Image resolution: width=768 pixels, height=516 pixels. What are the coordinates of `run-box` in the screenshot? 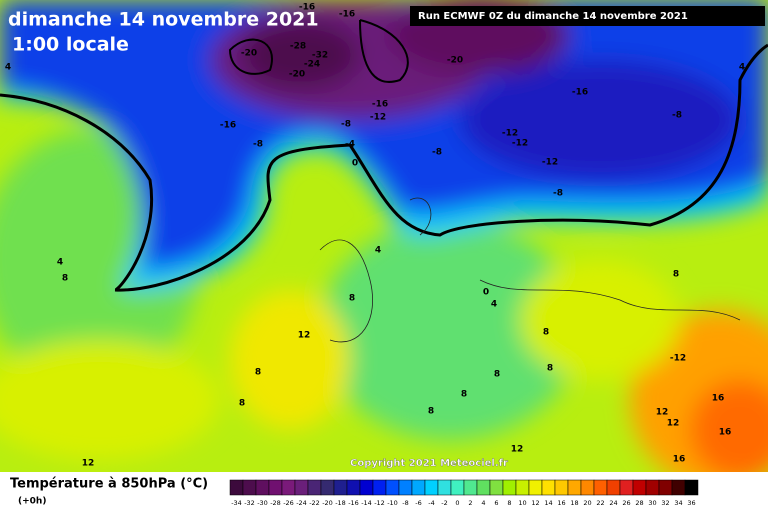 It's located at (587, 16).